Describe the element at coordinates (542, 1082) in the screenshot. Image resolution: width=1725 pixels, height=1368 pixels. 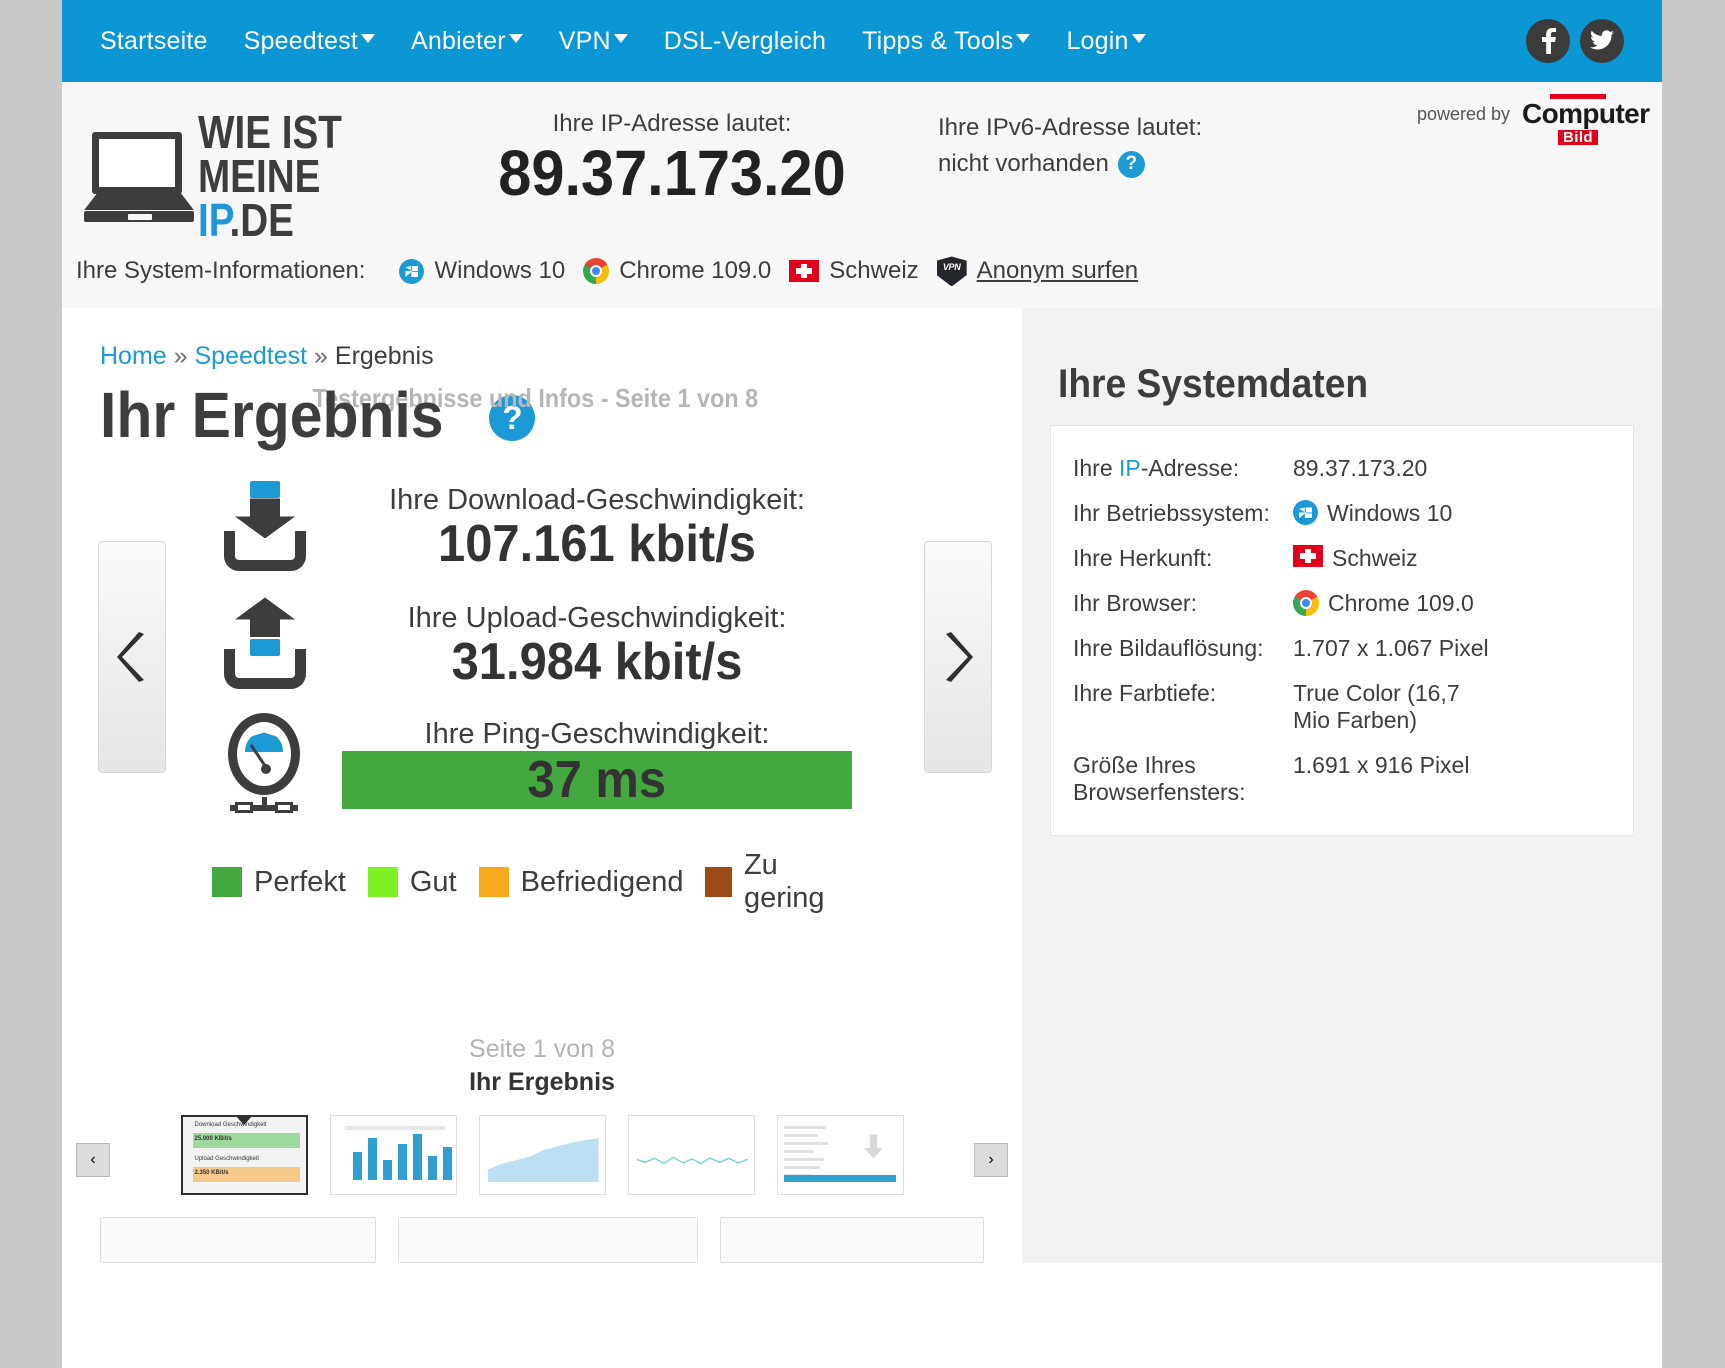
I see `pager-page-title: Ihr Ergebnis` at that location.